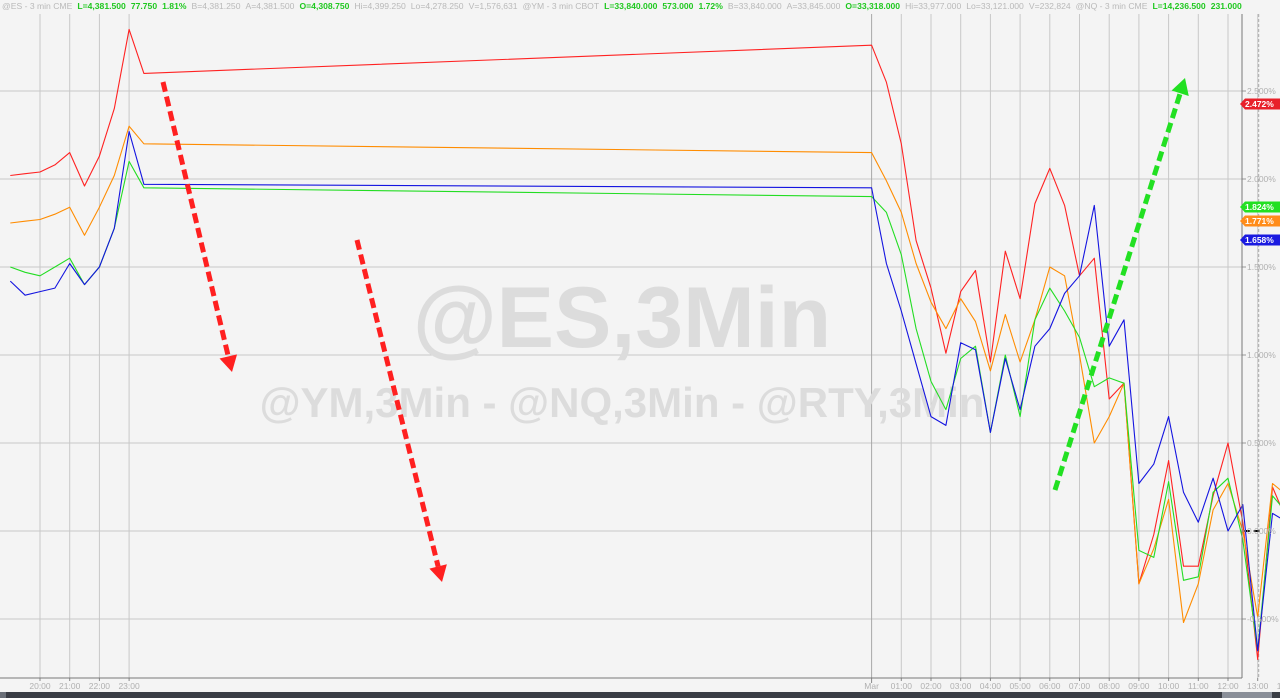  Describe the element at coordinates (1169, 686) in the screenshot. I see `x-tick-label: 10:00` at that location.